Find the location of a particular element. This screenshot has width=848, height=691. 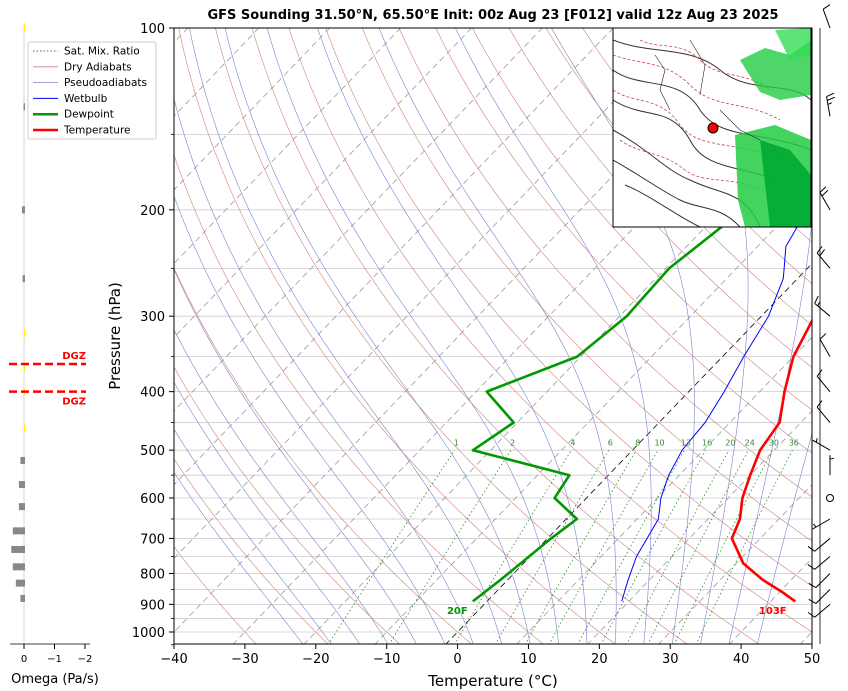

mixing-ratio-label: 36 is located at coordinates (794, 443).